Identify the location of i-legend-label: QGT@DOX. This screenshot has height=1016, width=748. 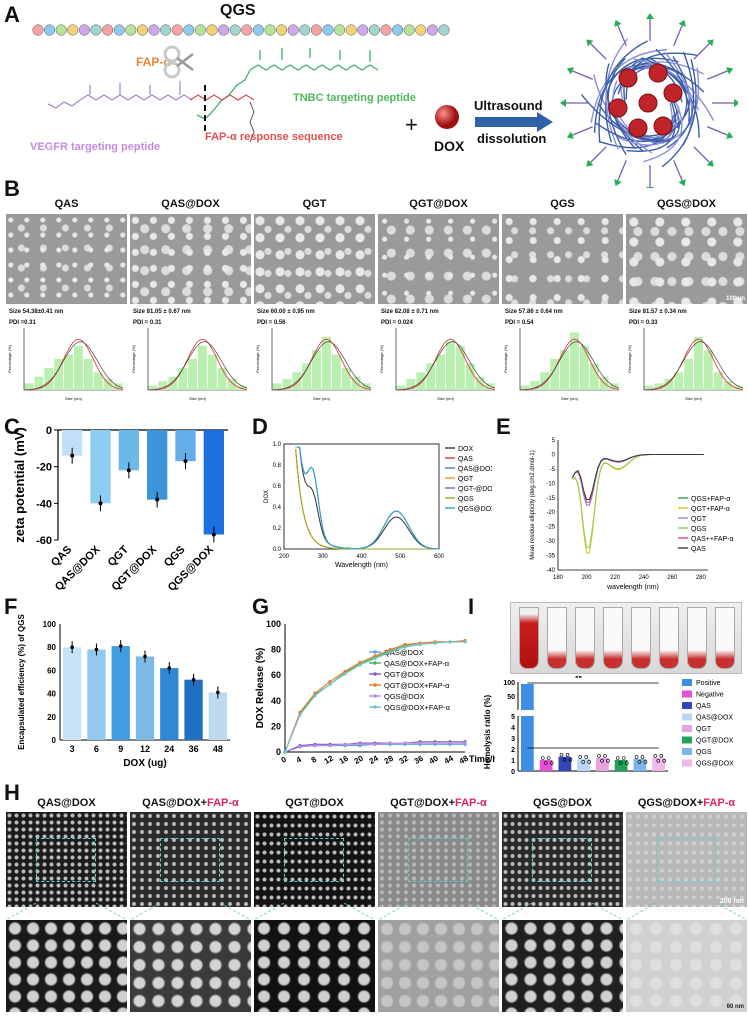
(715, 741).